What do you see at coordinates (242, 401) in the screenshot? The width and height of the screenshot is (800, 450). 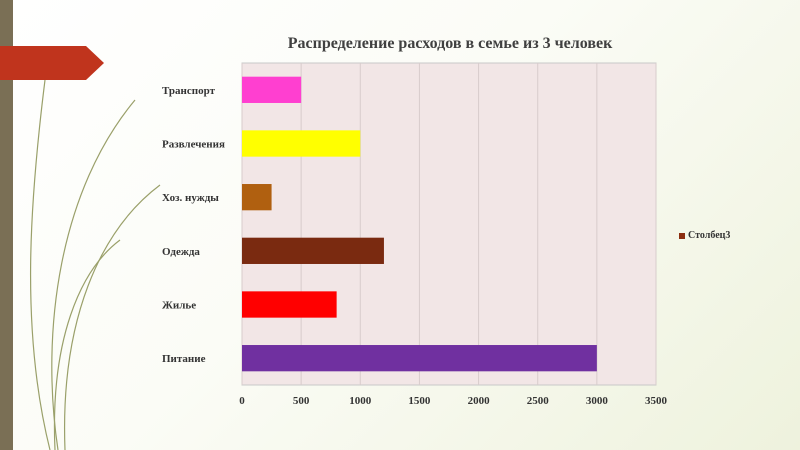 I see `x-tick-label: 0` at bounding box center [242, 401].